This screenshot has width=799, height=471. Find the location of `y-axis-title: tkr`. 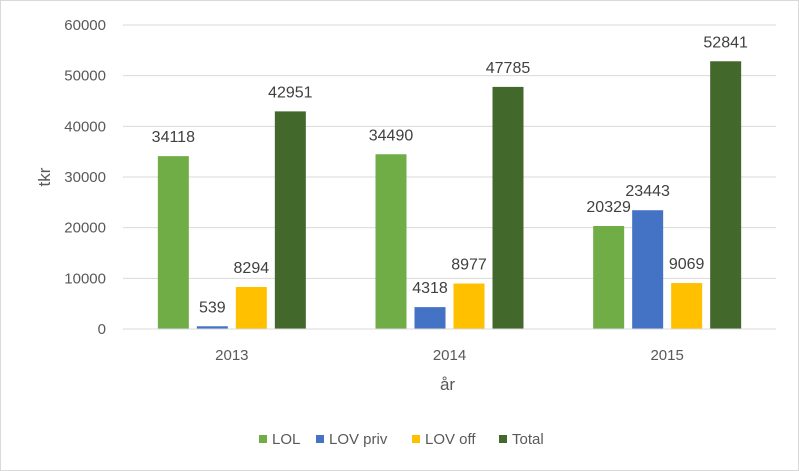

y-axis-title: tkr is located at coordinates (44, 176).